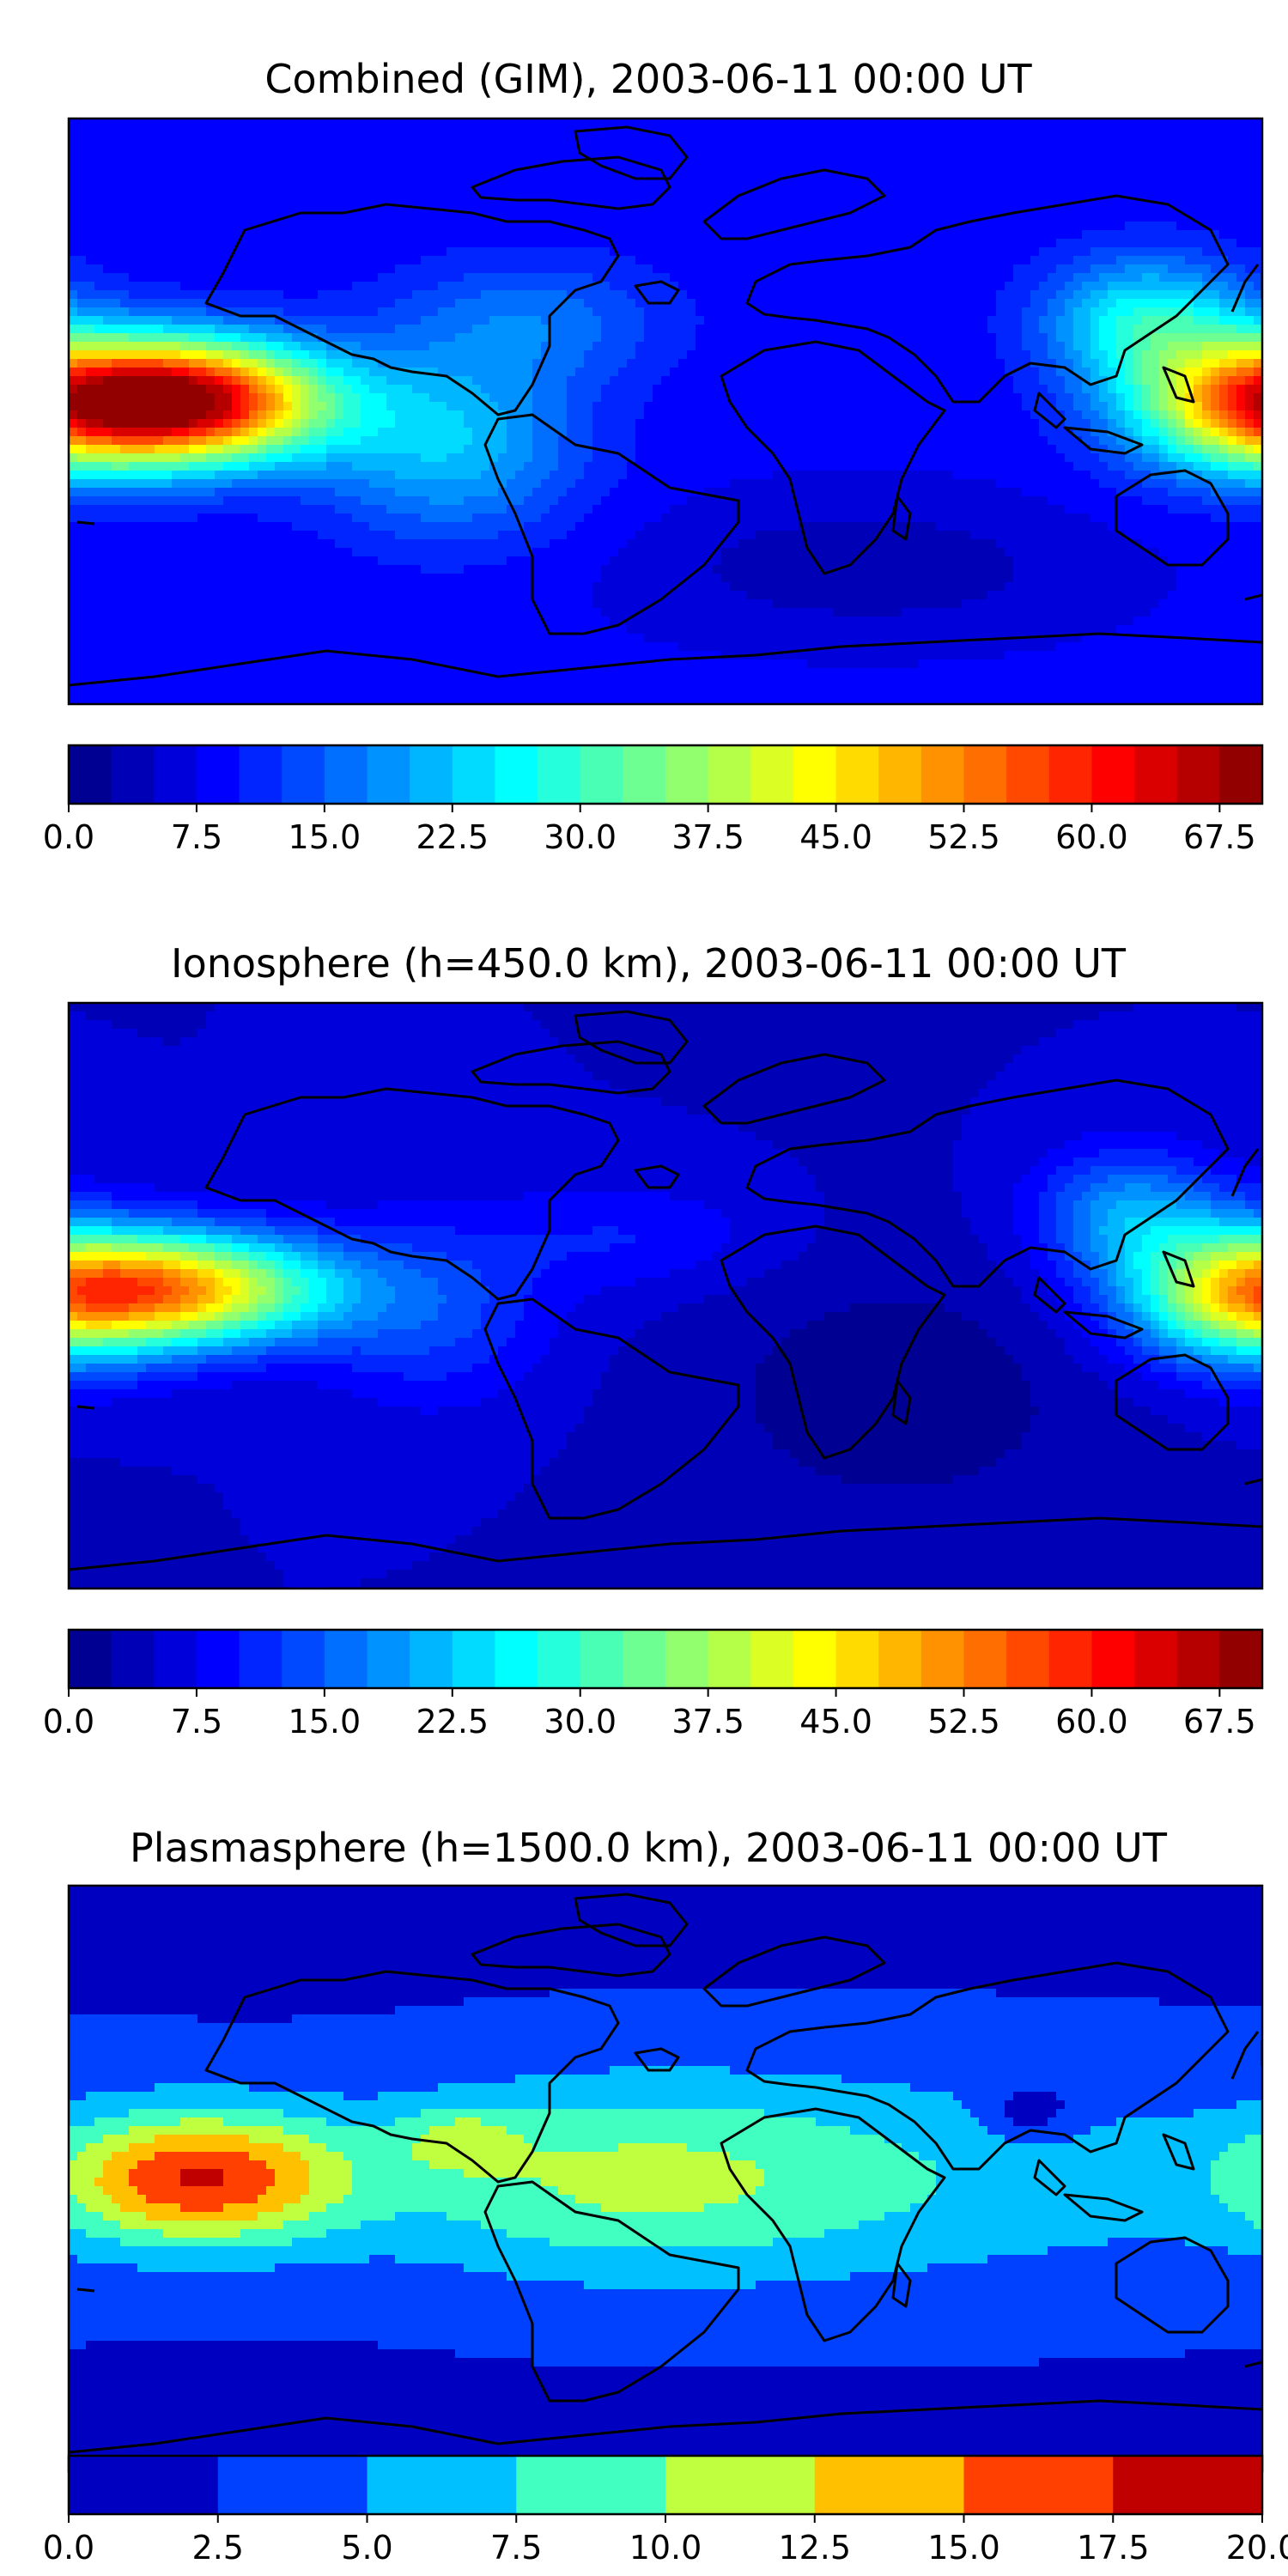 The width and height of the screenshot is (1288, 2576). I want to click on colorbar-tick-label: 5.0, so click(366, 2548).